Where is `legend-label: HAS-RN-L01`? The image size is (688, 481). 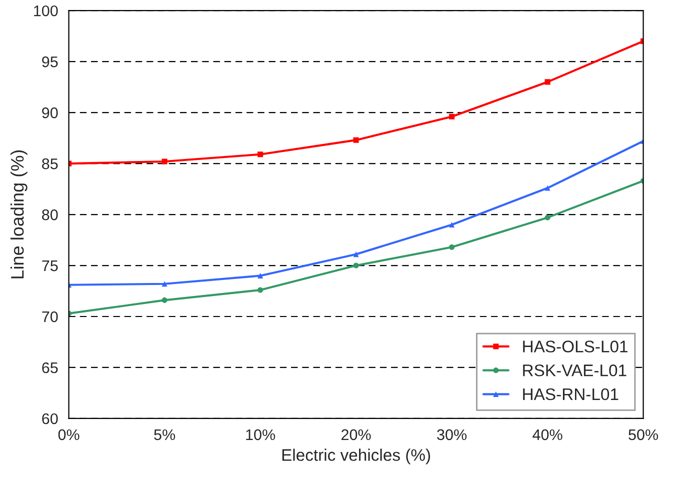
legend-label: HAS-RN-L01 is located at coordinates (570, 394).